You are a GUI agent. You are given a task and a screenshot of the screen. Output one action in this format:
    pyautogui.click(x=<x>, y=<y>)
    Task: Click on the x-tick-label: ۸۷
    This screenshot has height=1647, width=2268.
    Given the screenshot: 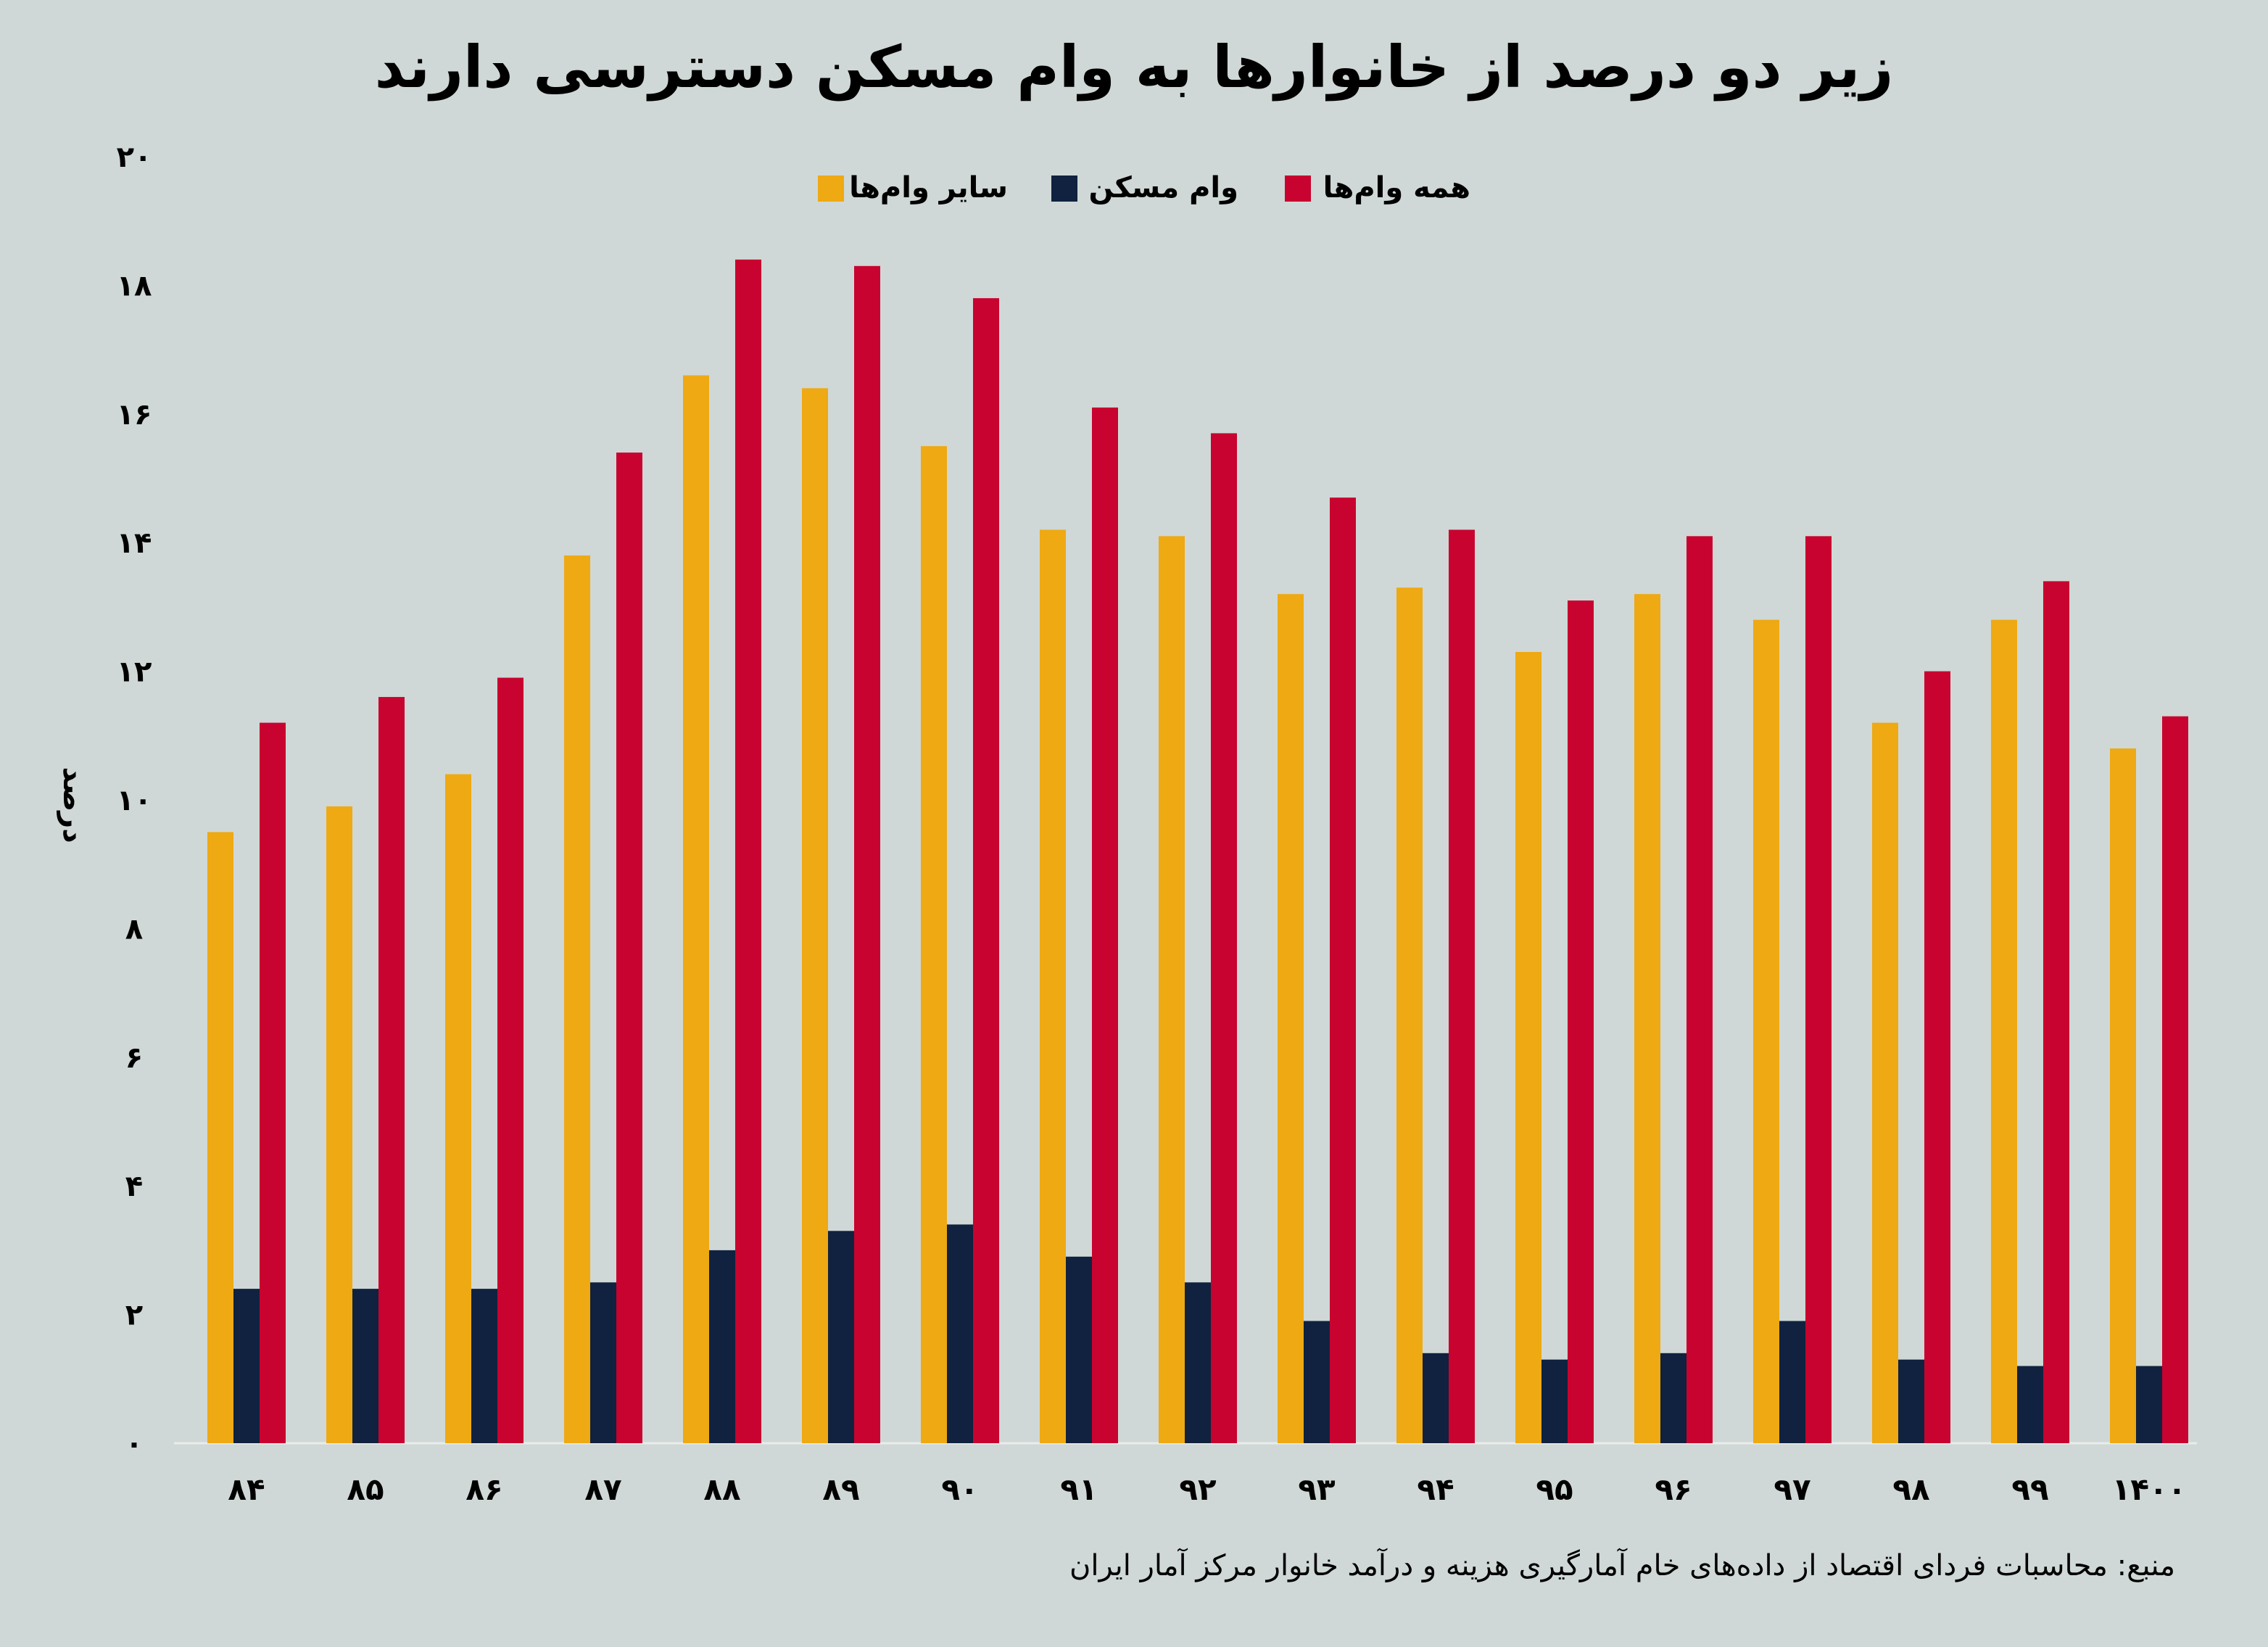 What is the action you would take?
    pyautogui.click(x=603, y=1489)
    